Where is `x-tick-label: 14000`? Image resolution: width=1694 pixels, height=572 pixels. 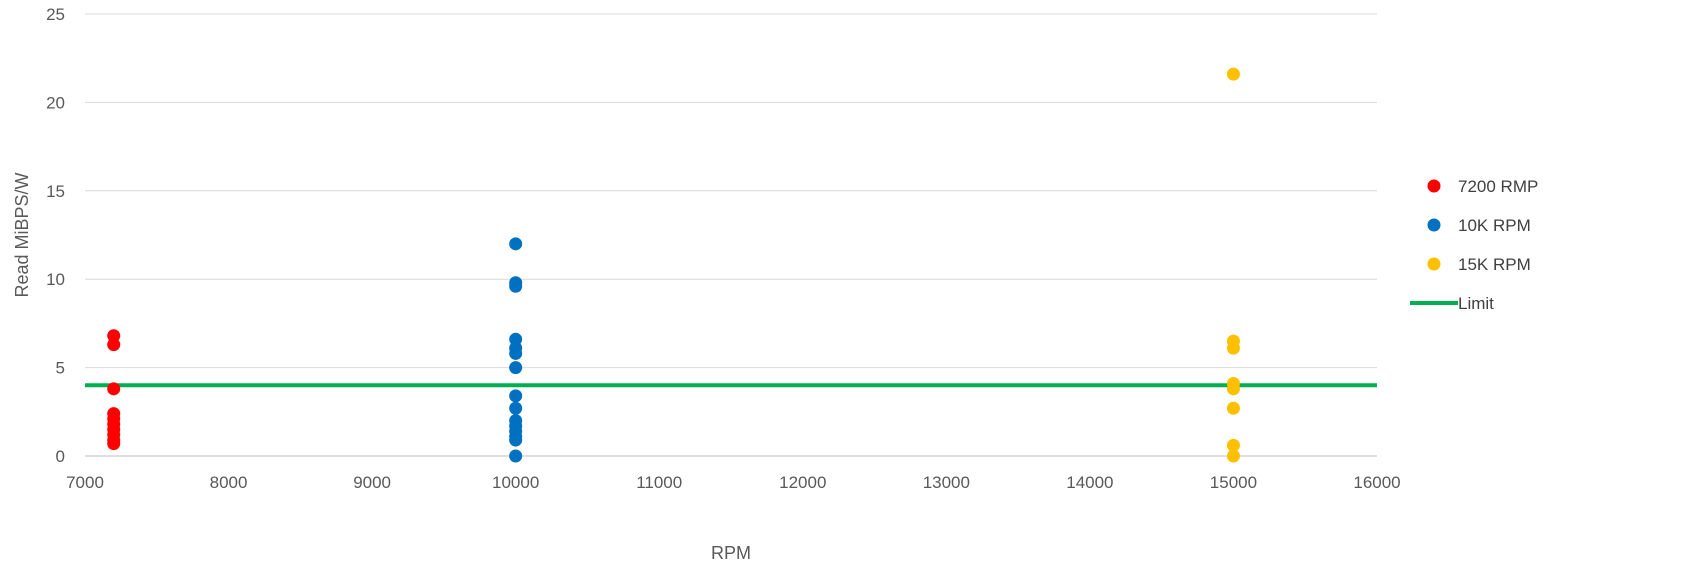
x-tick-label: 14000 is located at coordinates (1089, 482).